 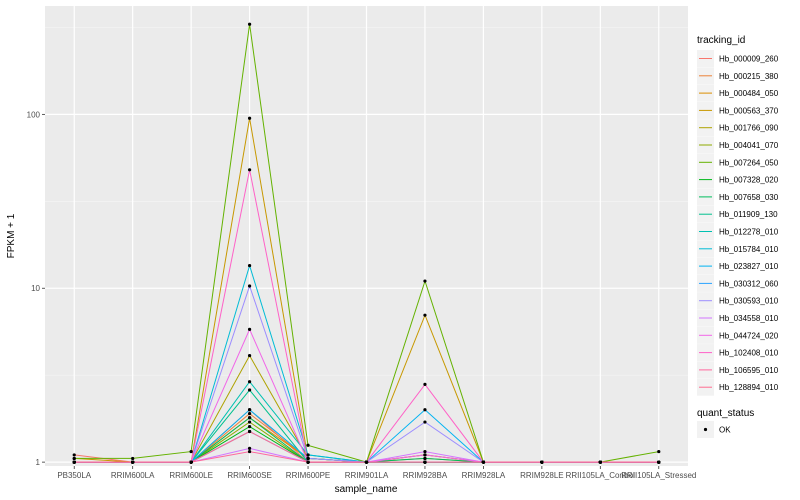 I want to click on x-tick-label: RRIM600LE, so click(x=191, y=475).